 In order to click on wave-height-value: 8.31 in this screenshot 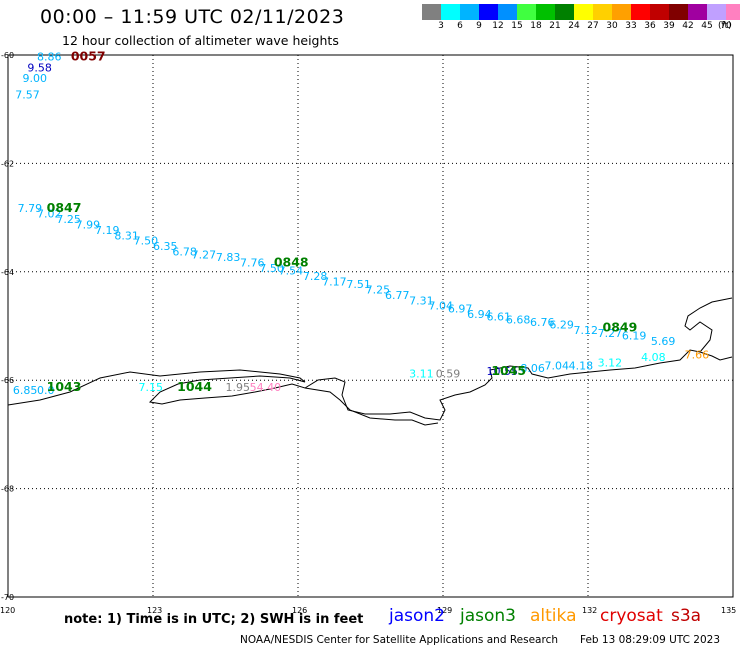, I will do `click(126, 235)`.